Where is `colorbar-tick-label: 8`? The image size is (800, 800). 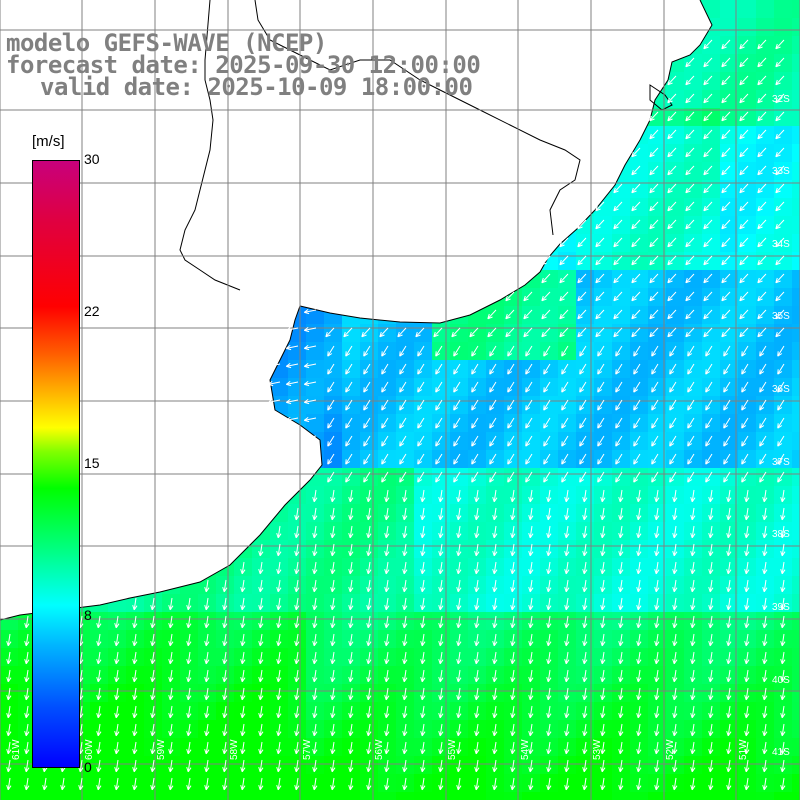 colorbar-tick-label: 8 is located at coordinates (88, 615).